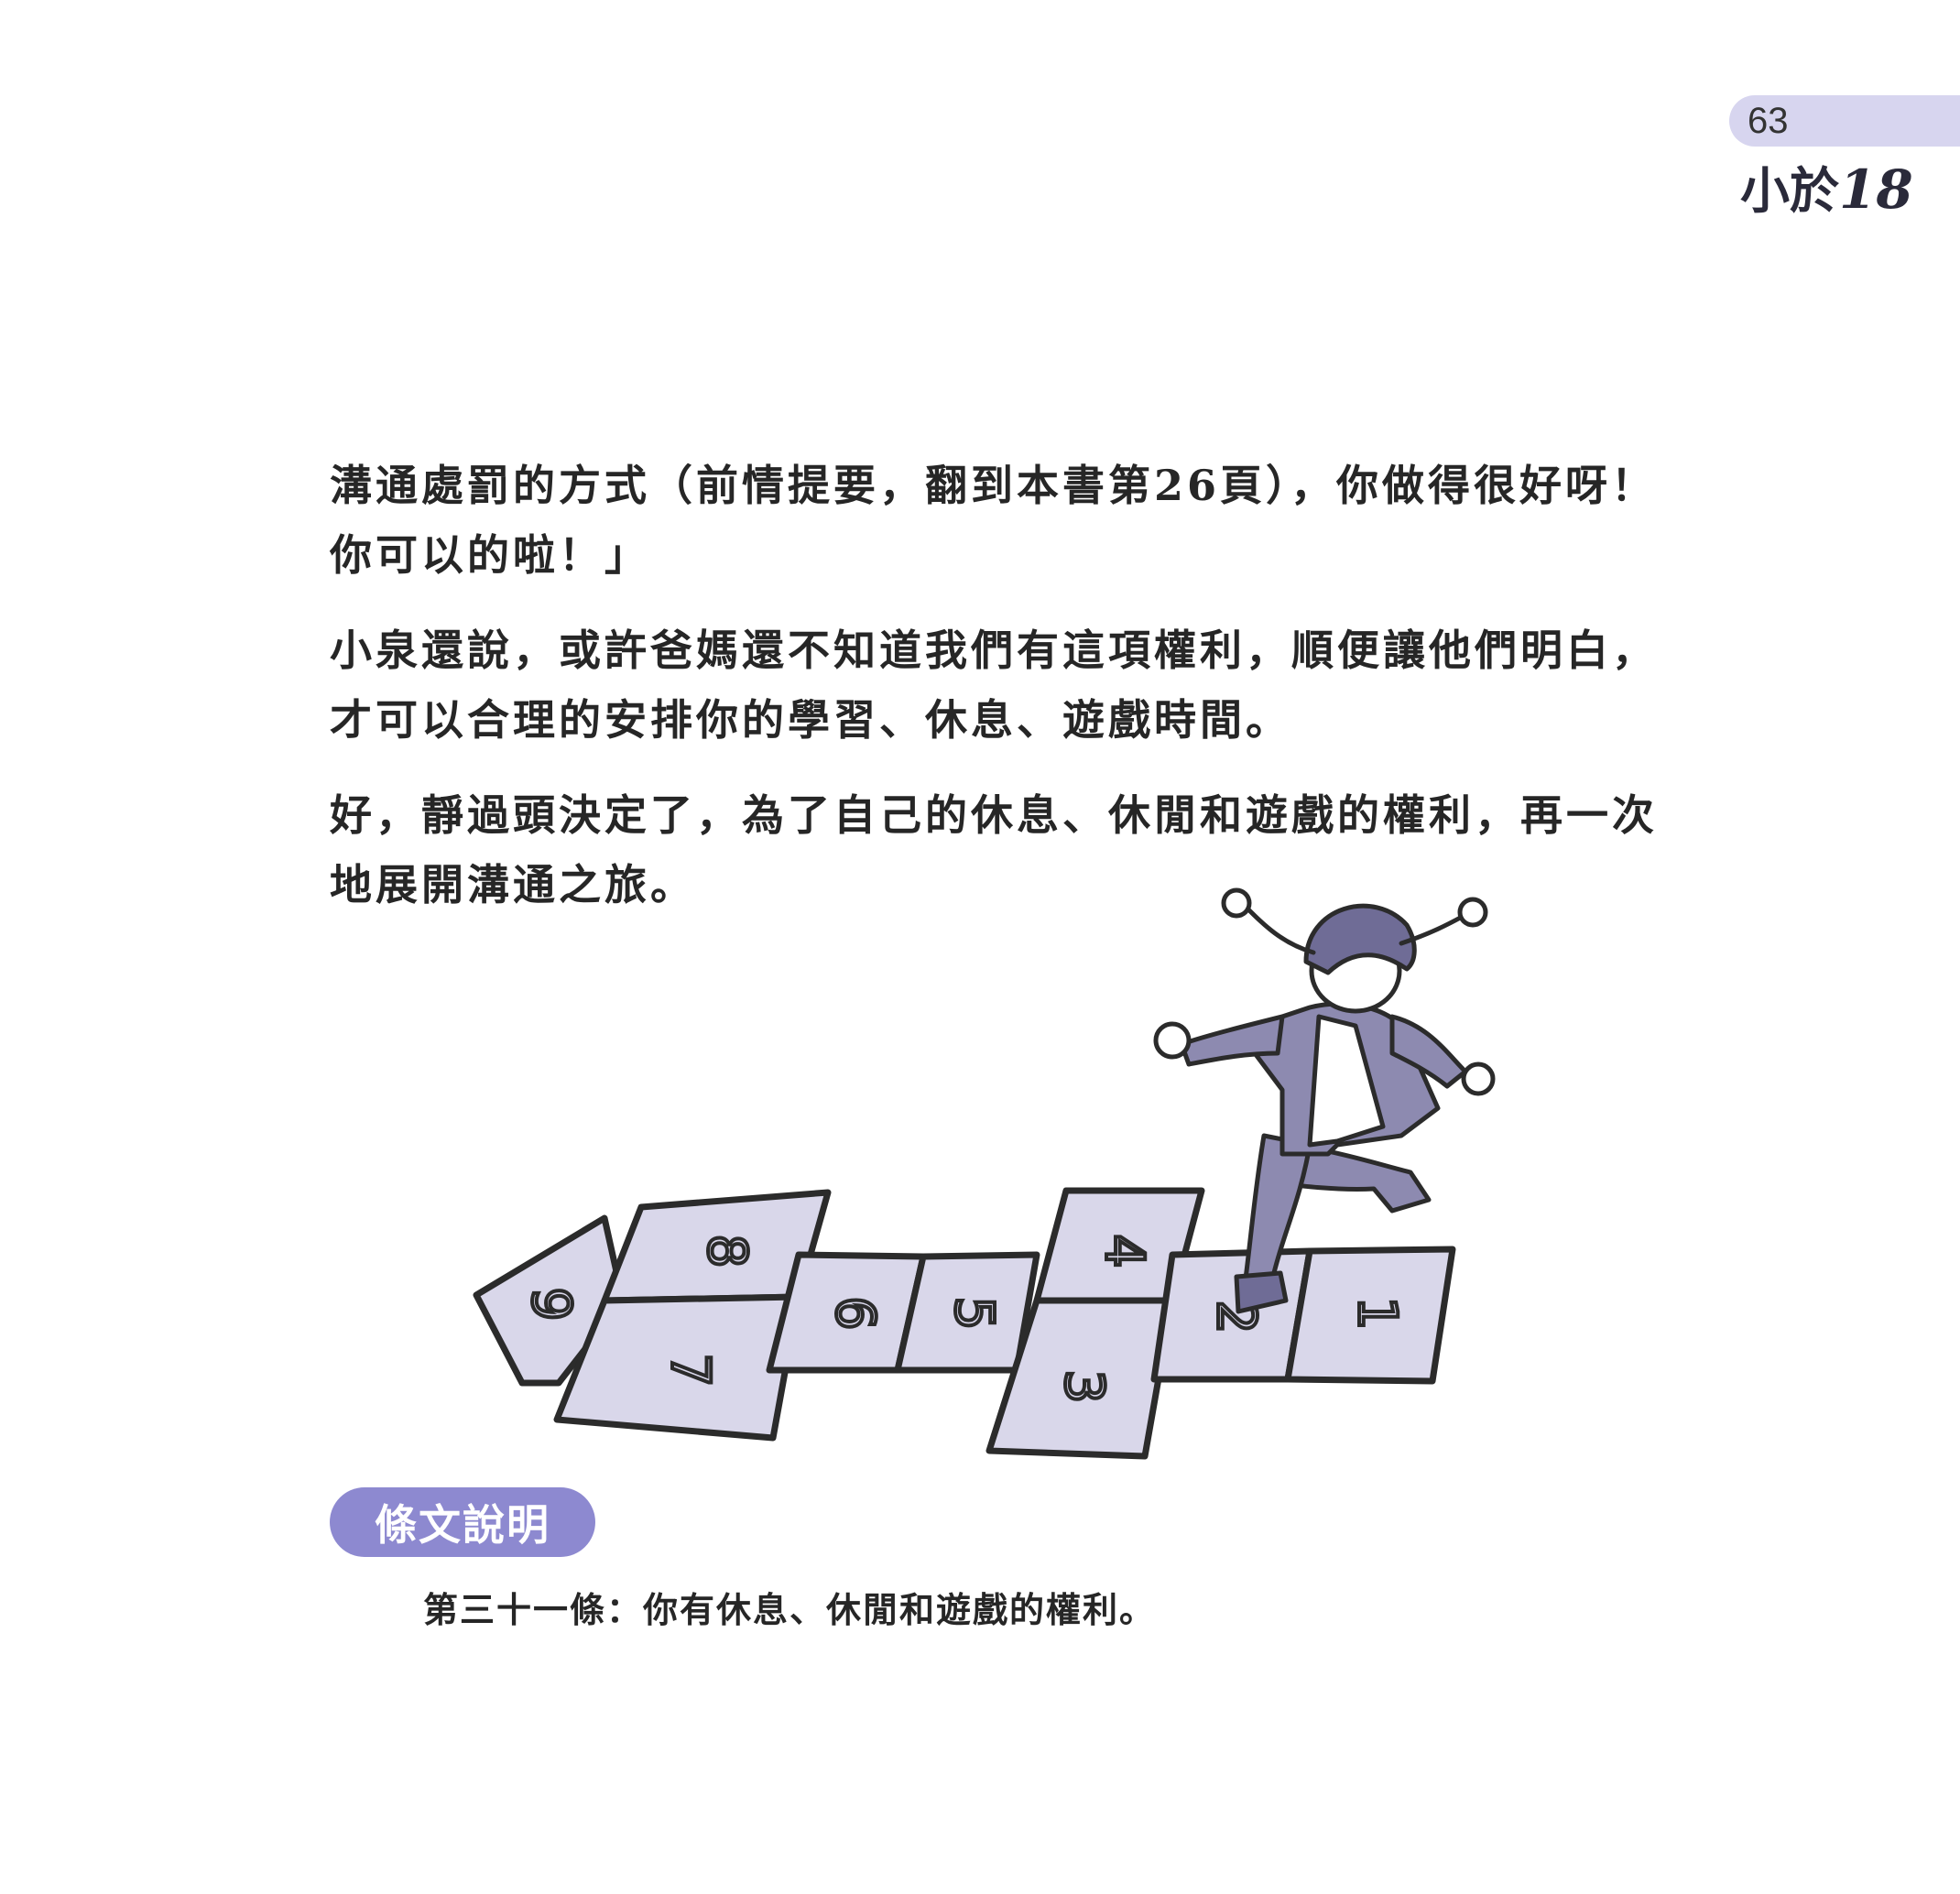  I want to click on page-number: 63, so click(1768, 121).